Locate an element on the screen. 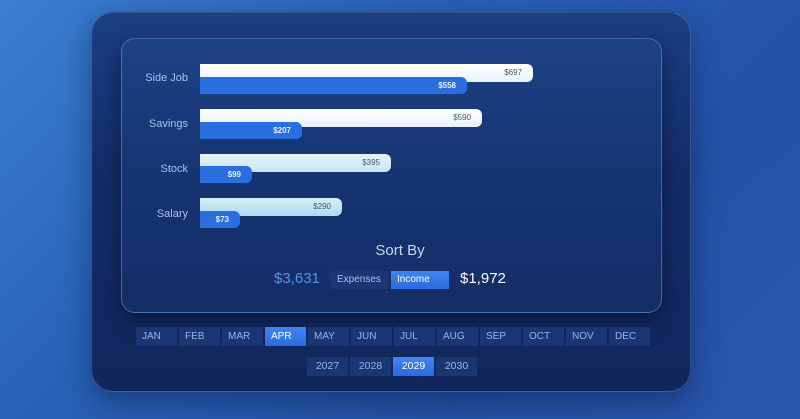 The height and width of the screenshot is (419, 800). year-button-2028: 2028 is located at coordinates (370, 366).